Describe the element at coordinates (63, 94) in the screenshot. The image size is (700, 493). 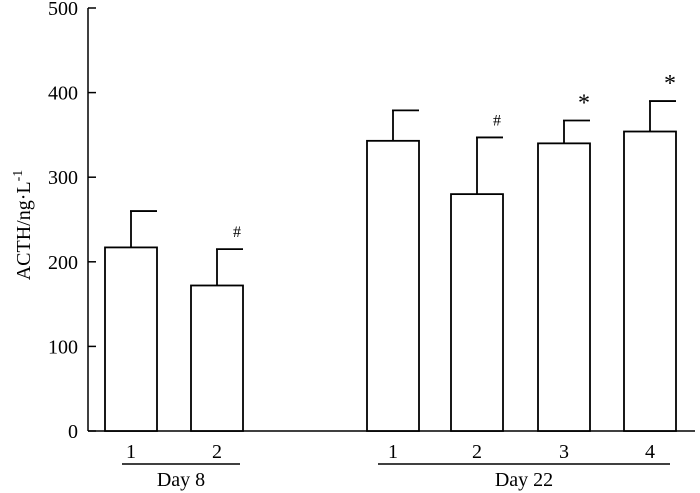
I see `y-tick-label: 400` at that location.